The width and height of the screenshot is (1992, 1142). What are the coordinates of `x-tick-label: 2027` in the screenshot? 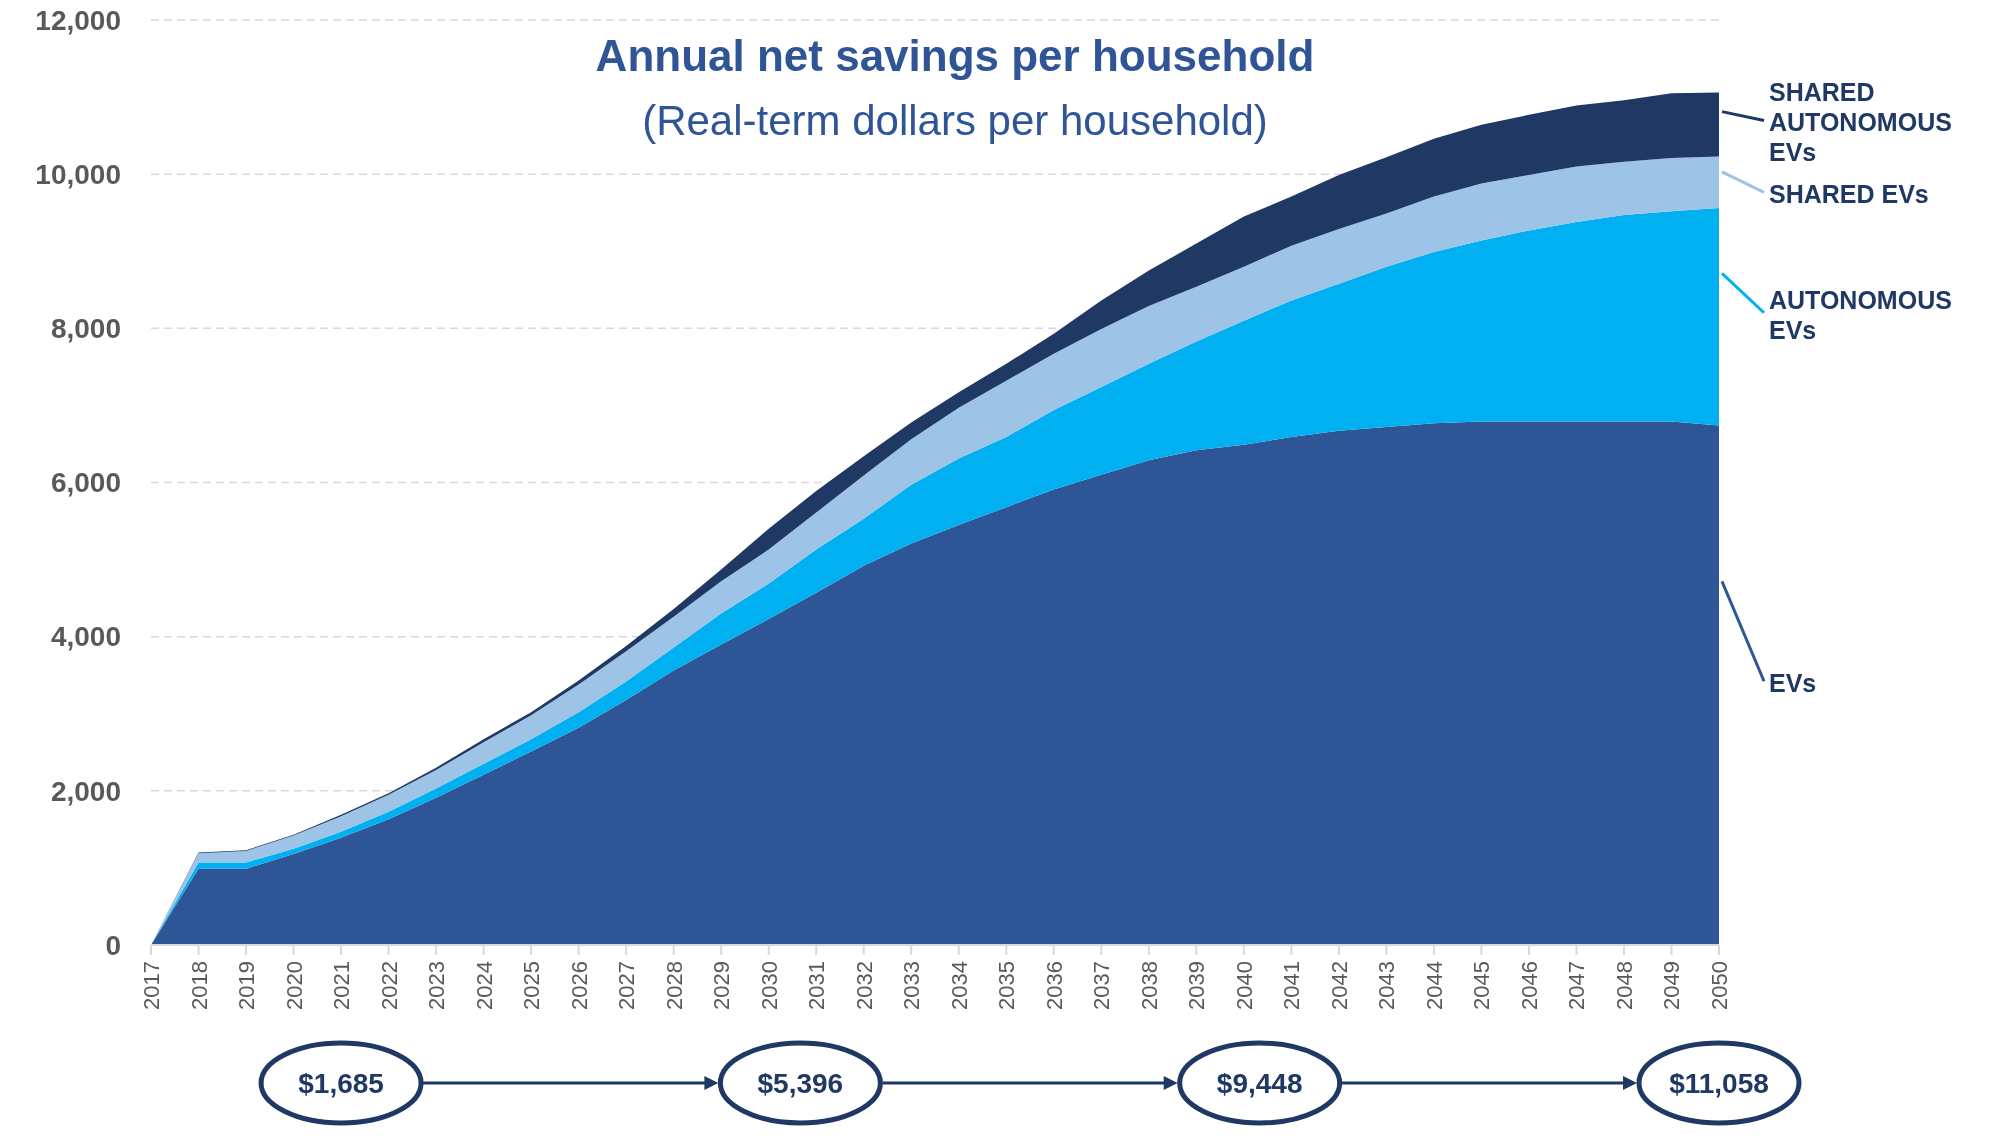 It's located at (627, 985).